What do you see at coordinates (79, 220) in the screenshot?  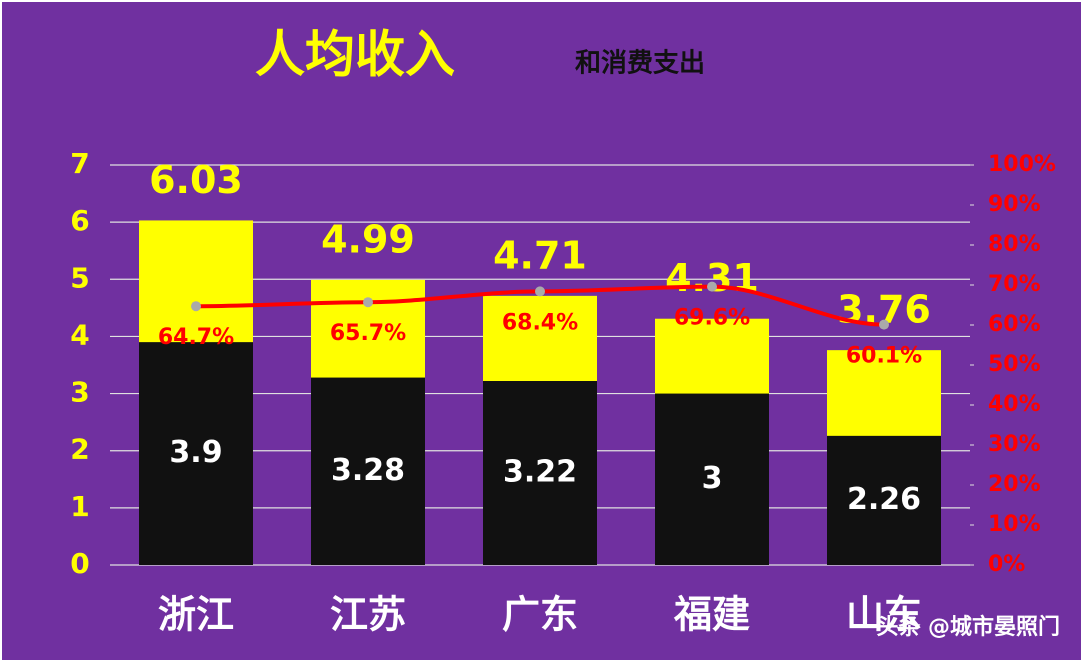 I see `y-tick-label: 6` at bounding box center [79, 220].